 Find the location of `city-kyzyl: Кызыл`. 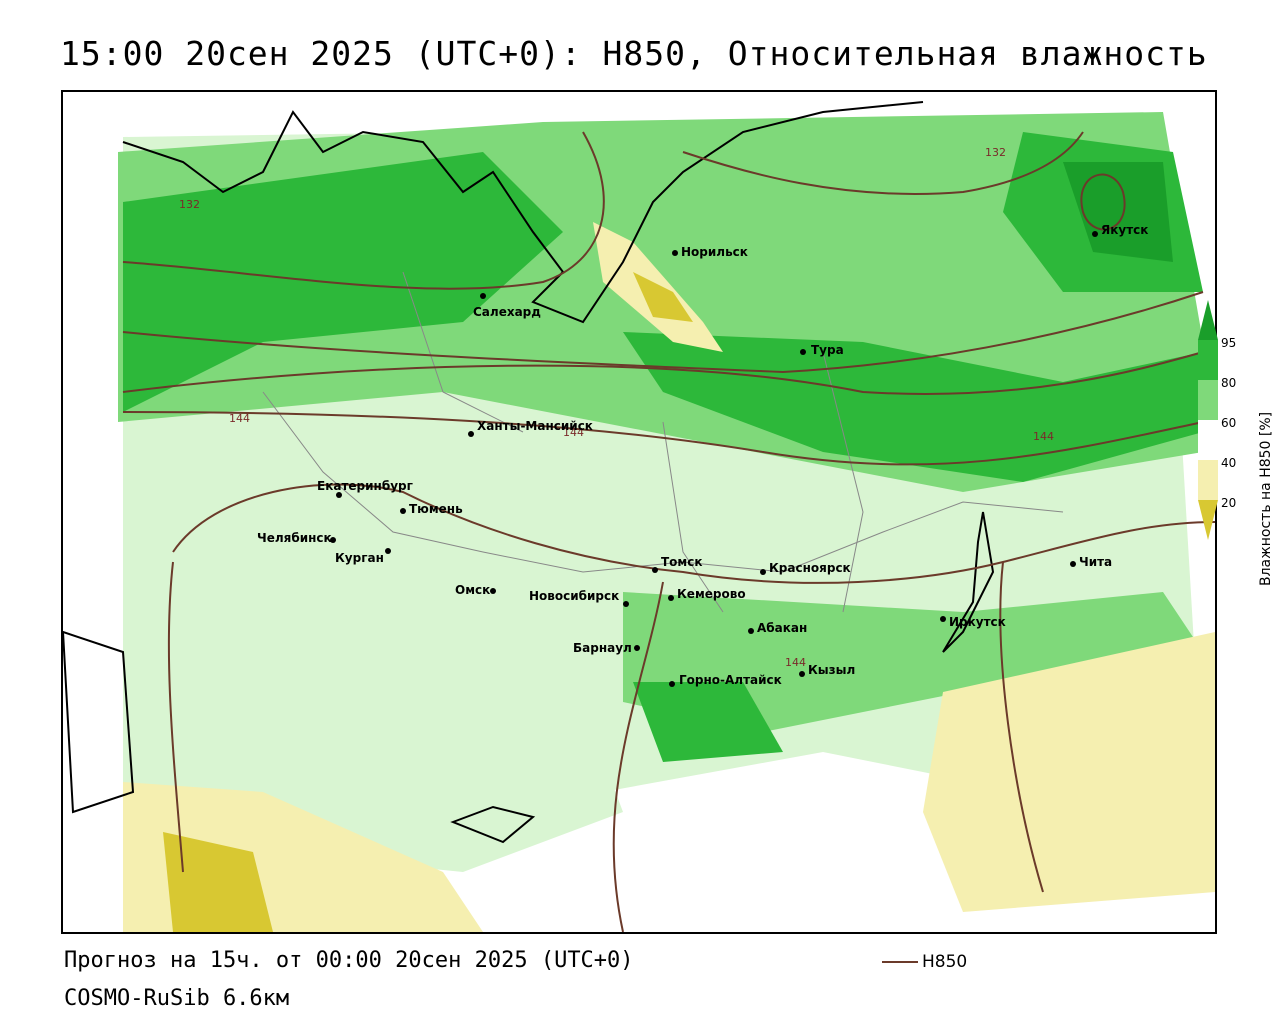

city-kyzyl: Кызыл is located at coordinates (827, 670).